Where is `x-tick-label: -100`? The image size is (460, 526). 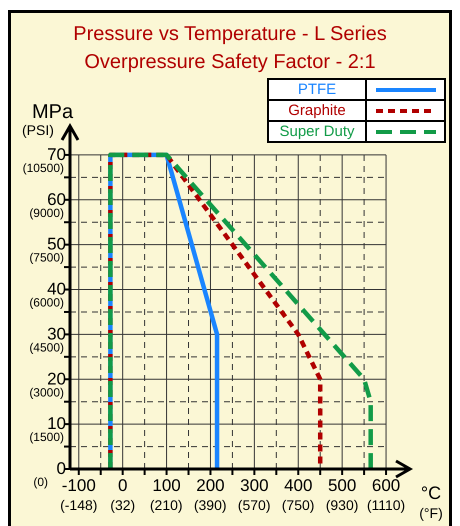
x-tick-label: -100 is located at coordinates (79, 485).